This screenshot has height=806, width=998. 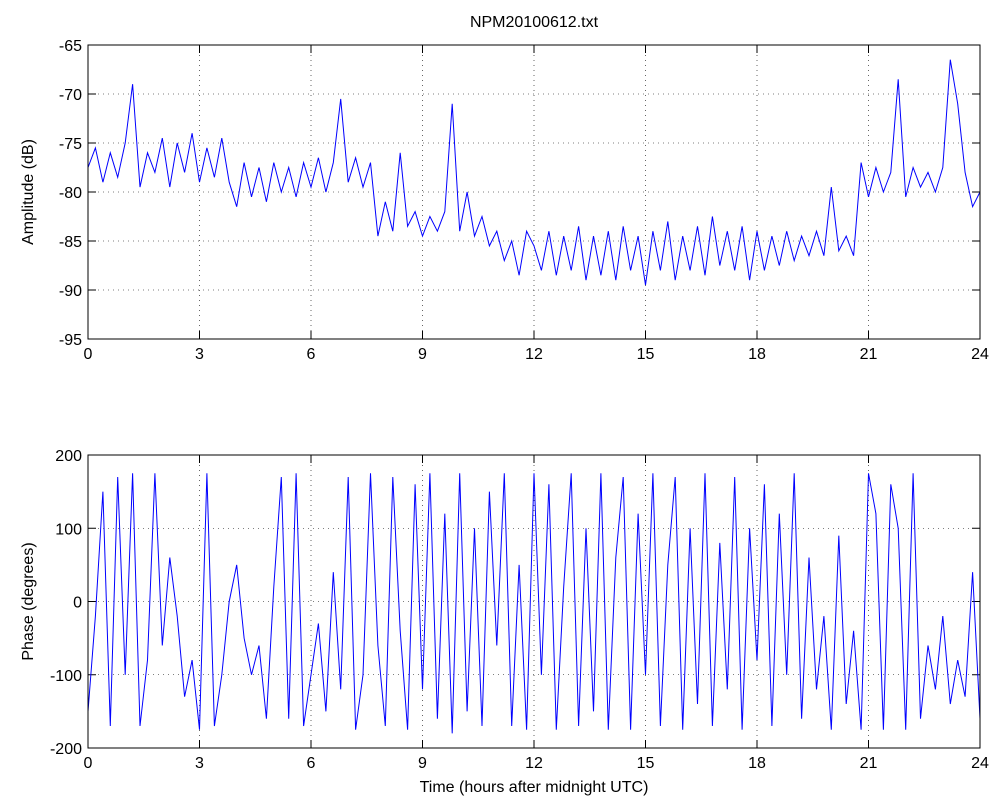 I want to click on y-tick-label: -80, so click(x=70, y=193).